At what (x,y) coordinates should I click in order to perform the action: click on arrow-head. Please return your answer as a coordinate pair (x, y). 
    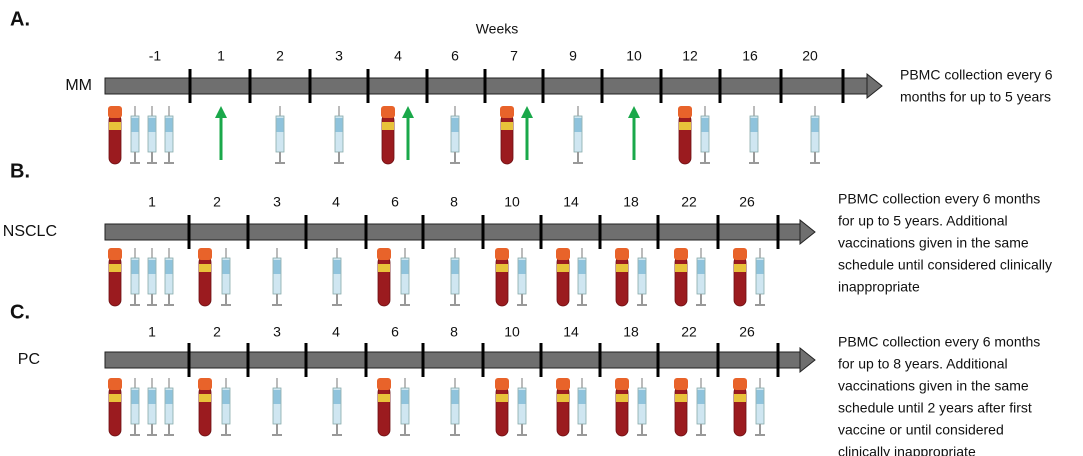
    Looking at the image, I should click on (527, 112).